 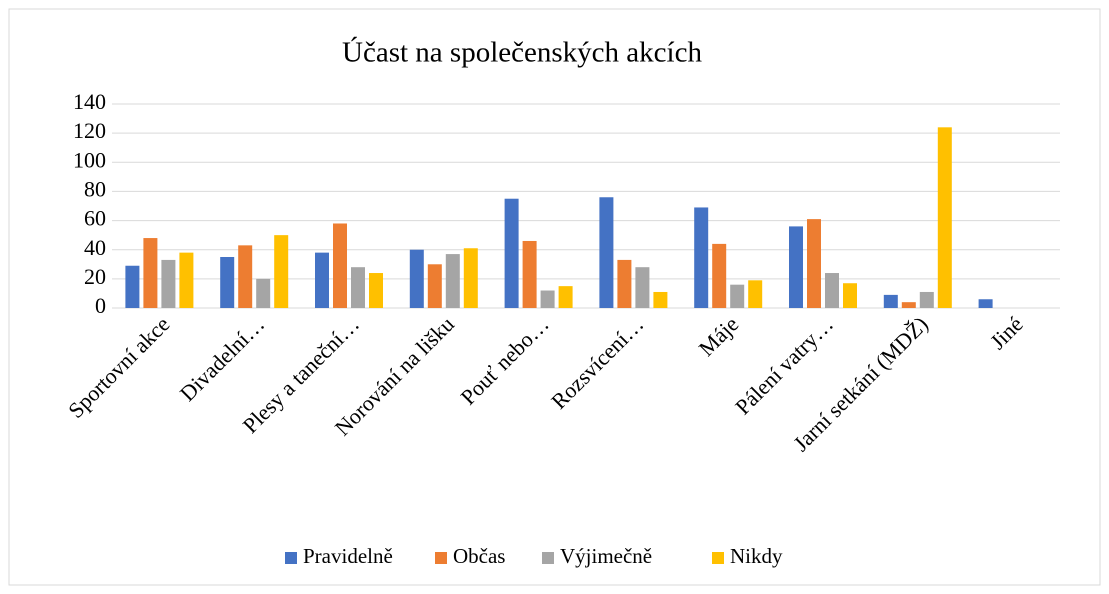 I want to click on y-tick-label: 60, so click(x=95, y=218).